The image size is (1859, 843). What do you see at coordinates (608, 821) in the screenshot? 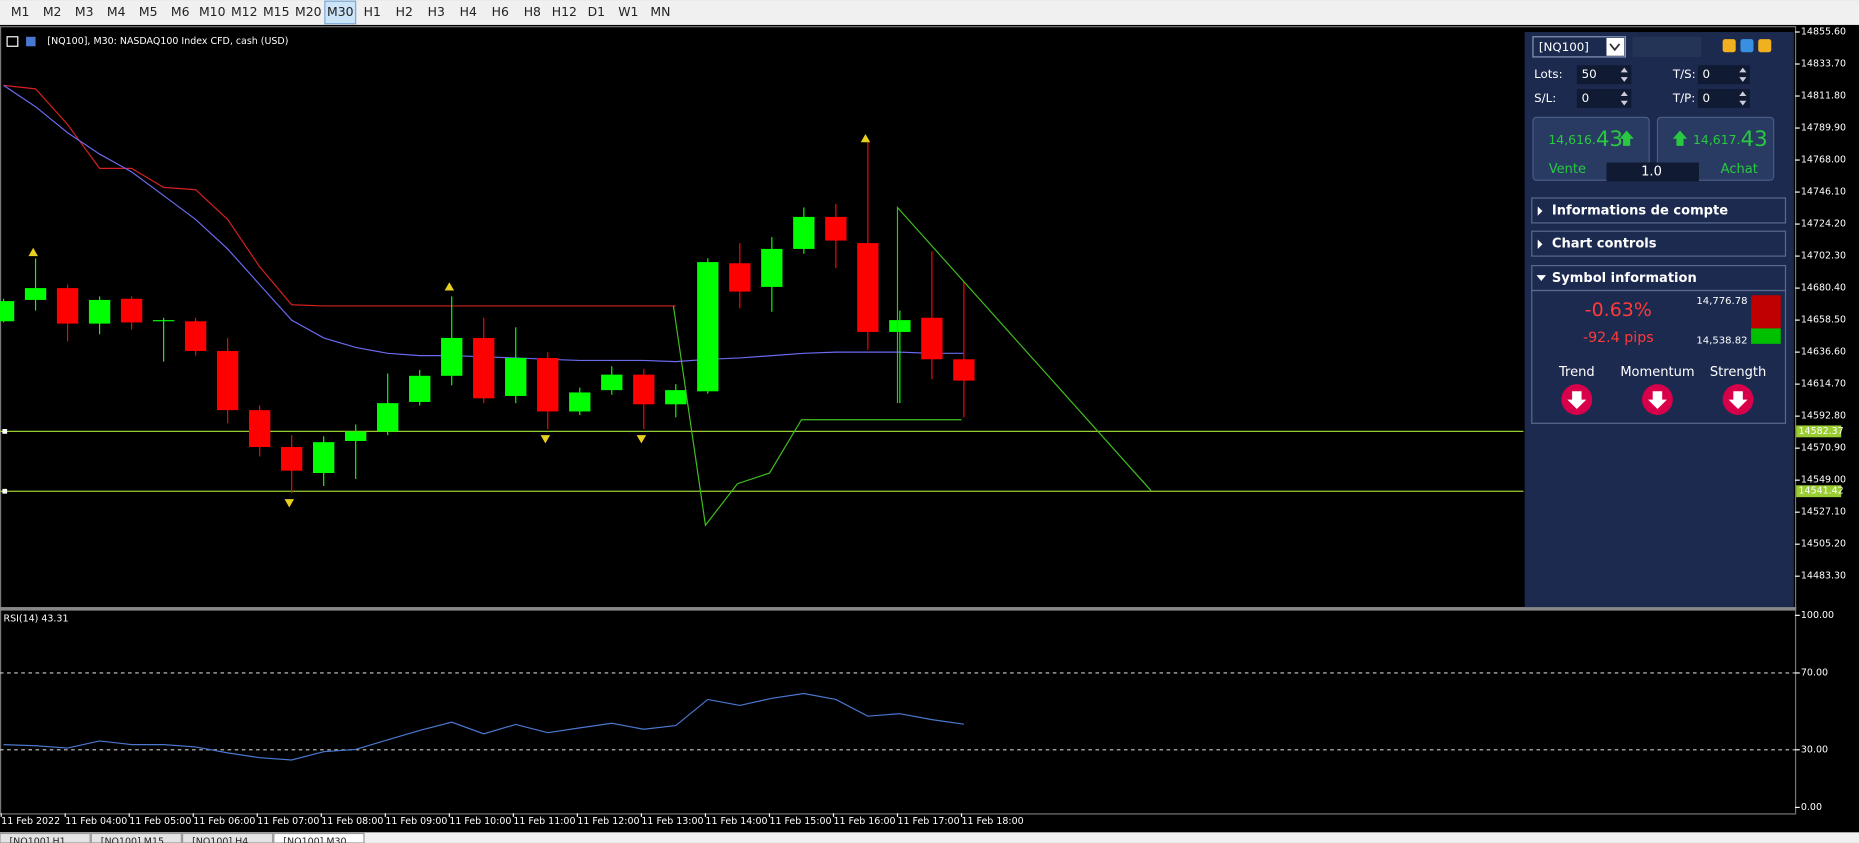
I see `x-tick-label: 11 Feb 12:00` at bounding box center [608, 821].